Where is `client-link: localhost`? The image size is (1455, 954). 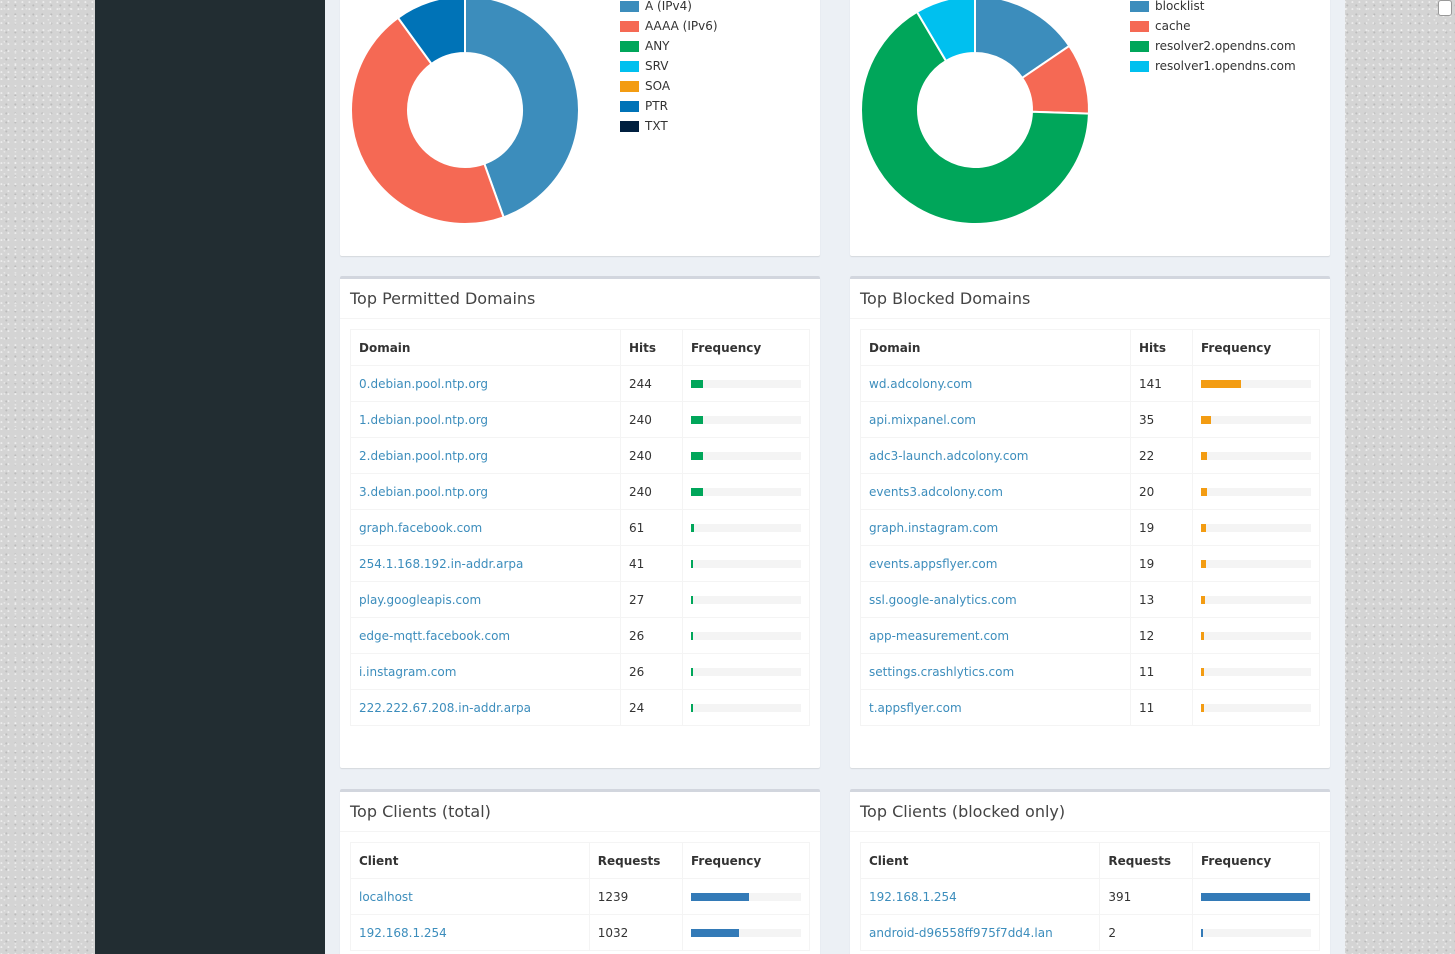
client-link: localhost is located at coordinates (386, 896).